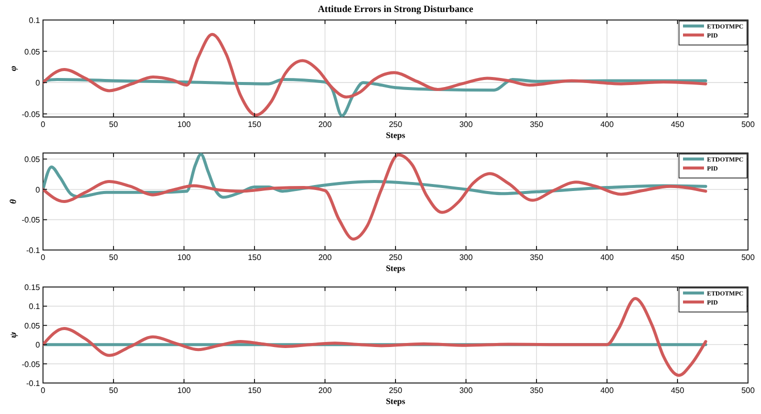  Describe the element at coordinates (13, 201) in the screenshot. I see `y-axis-title: θ` at that location.